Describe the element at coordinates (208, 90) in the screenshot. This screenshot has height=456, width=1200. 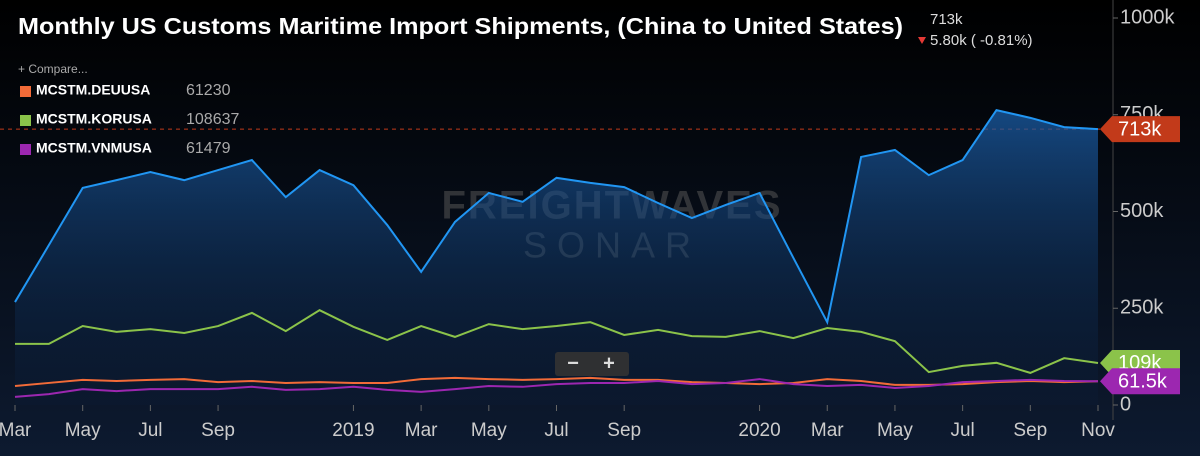
I see `legend-value: 61230` at that location.